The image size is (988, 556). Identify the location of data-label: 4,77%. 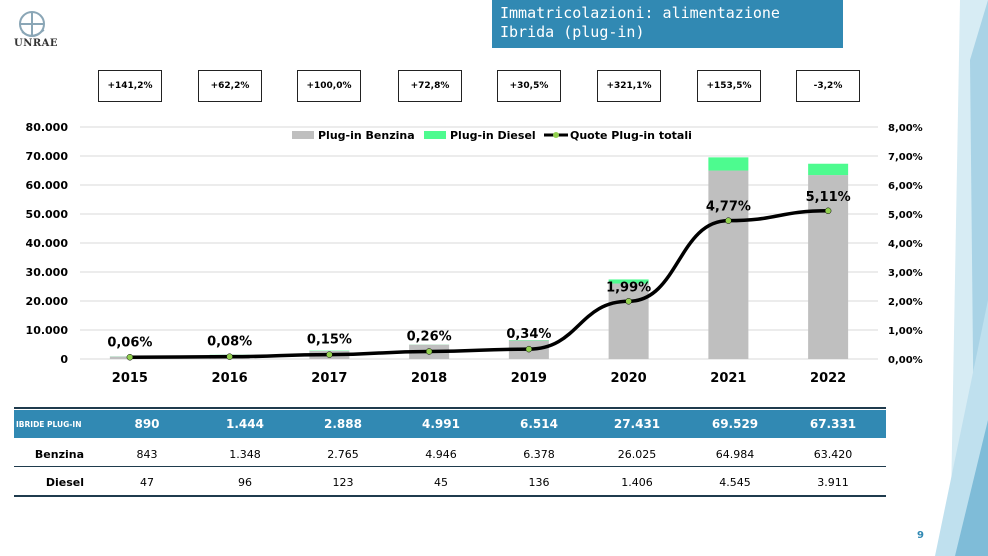
(728, 207).